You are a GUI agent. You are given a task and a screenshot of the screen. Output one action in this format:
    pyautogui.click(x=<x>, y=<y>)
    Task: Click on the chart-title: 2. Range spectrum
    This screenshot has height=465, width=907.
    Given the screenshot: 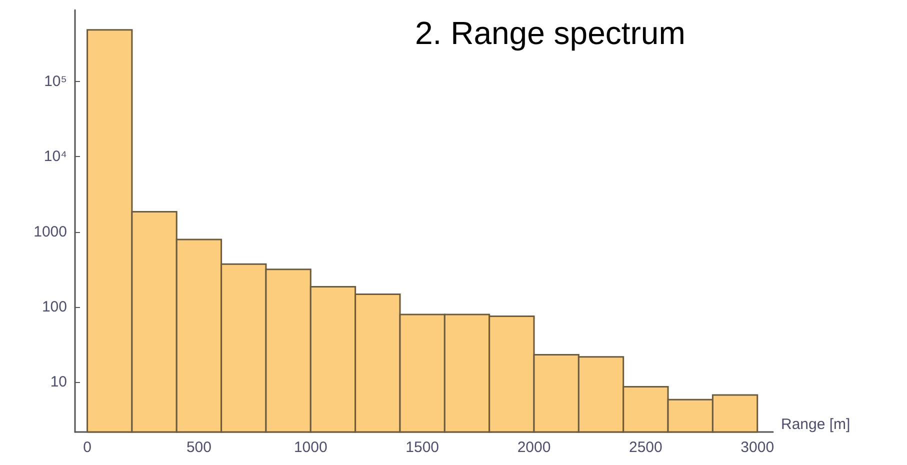 What is the action you would take?
    pyautogui.click(x=550, y=33)
    